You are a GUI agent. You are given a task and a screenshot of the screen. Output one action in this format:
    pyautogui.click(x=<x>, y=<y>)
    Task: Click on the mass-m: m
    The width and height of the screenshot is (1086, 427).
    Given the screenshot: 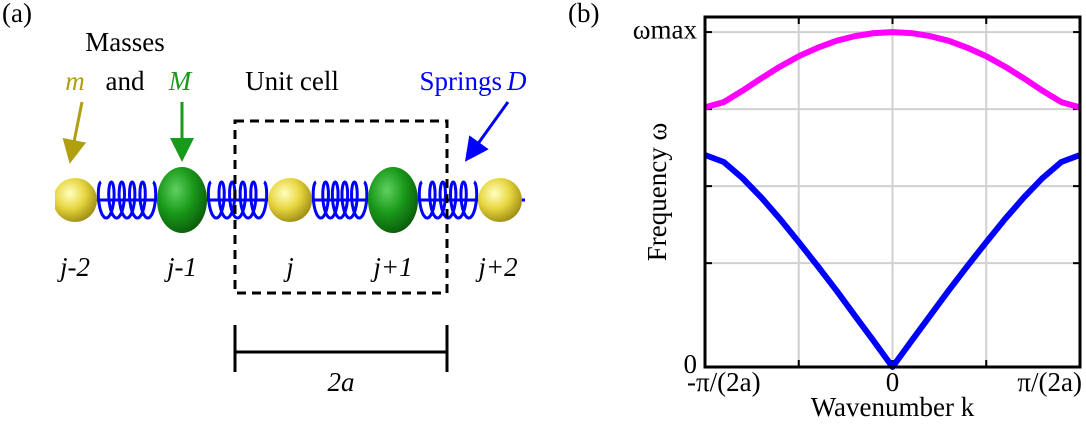 What is the action you would take?
    pyautogui.click(x=75, y=81)
    